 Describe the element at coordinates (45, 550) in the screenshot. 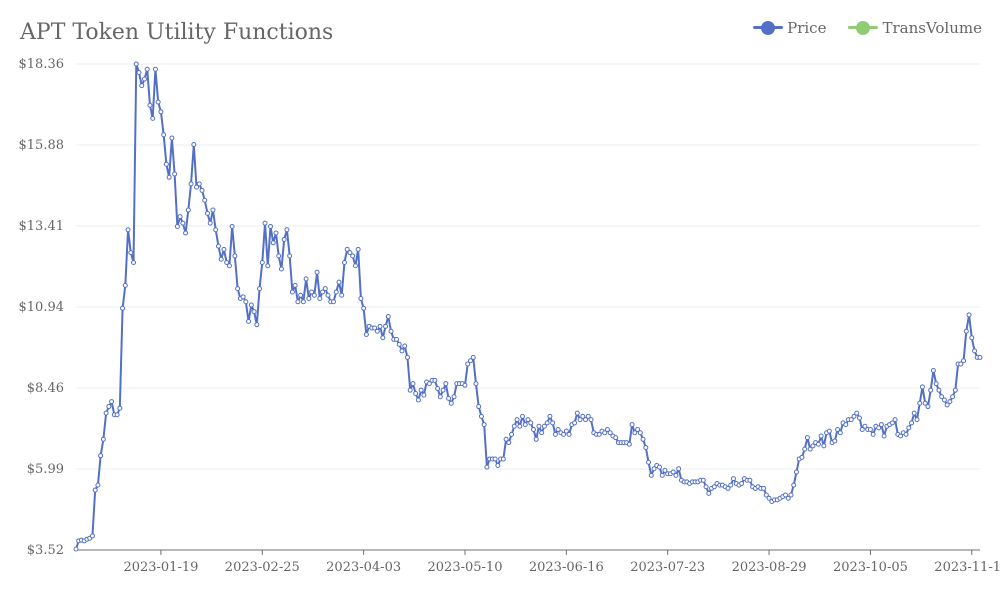

I see `y-tick-label: $3.52` at that location.